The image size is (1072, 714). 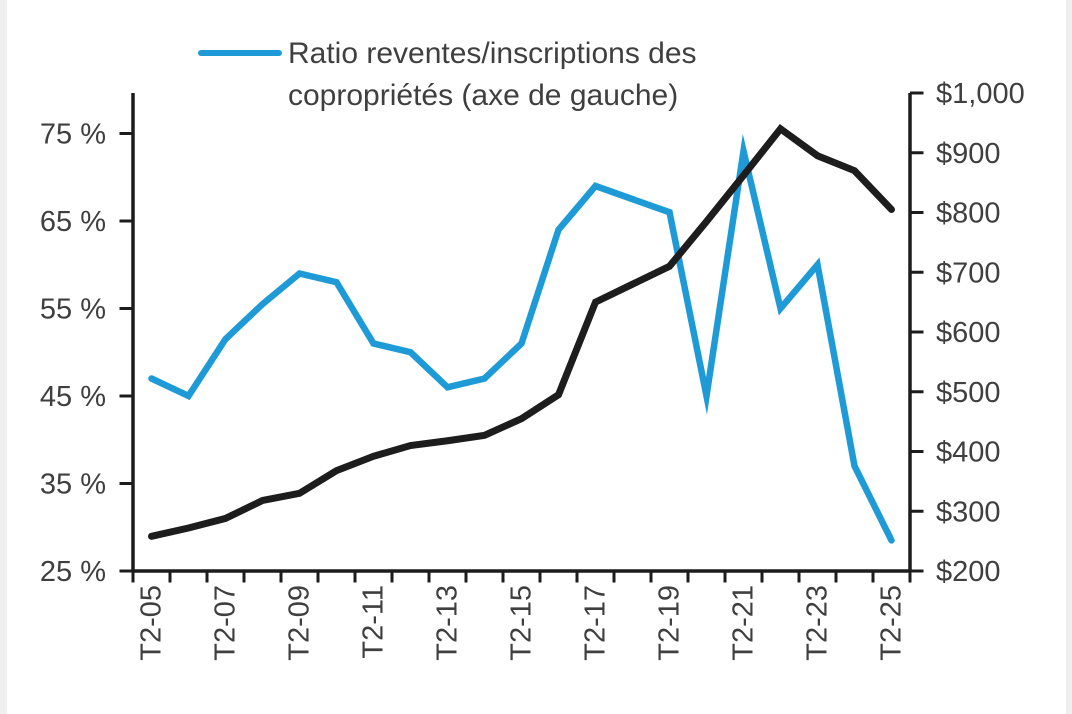 I want to click on right-axis-tick-label: $700, so click(x=968, y=273).